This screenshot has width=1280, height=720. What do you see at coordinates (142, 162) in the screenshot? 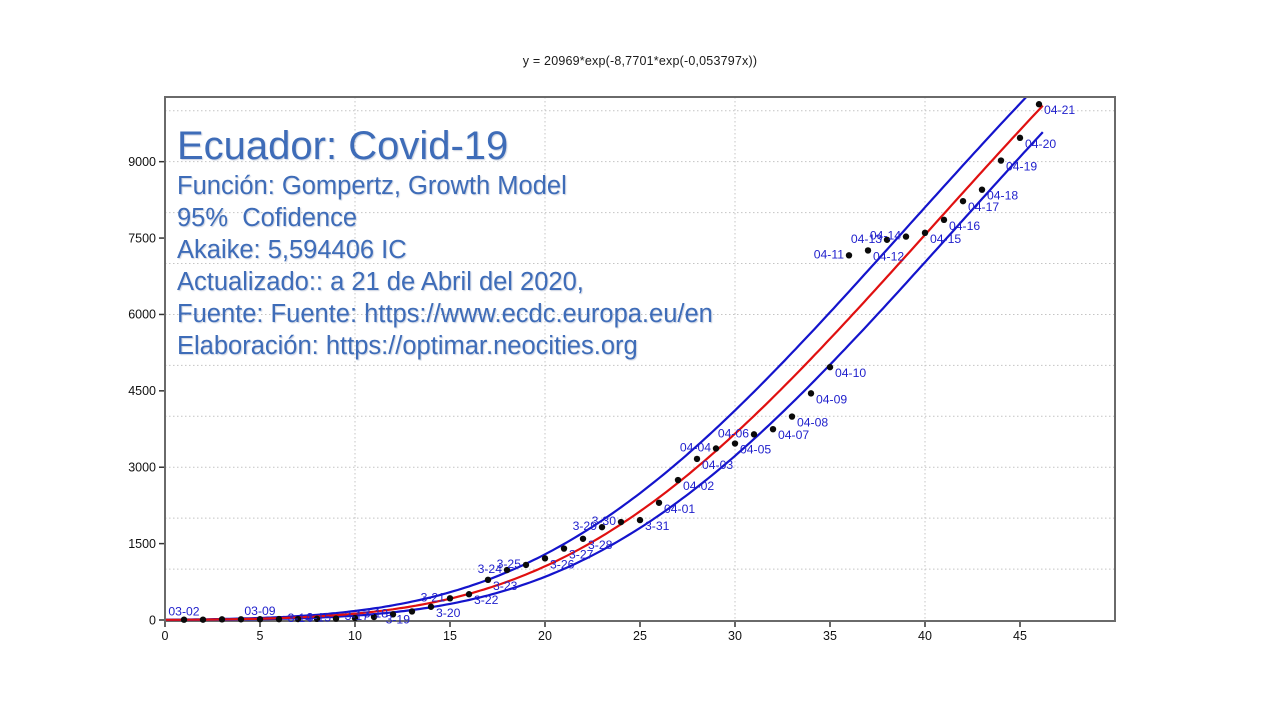
I see `y-tick-label: 9000` at bounding box center [142, 162].